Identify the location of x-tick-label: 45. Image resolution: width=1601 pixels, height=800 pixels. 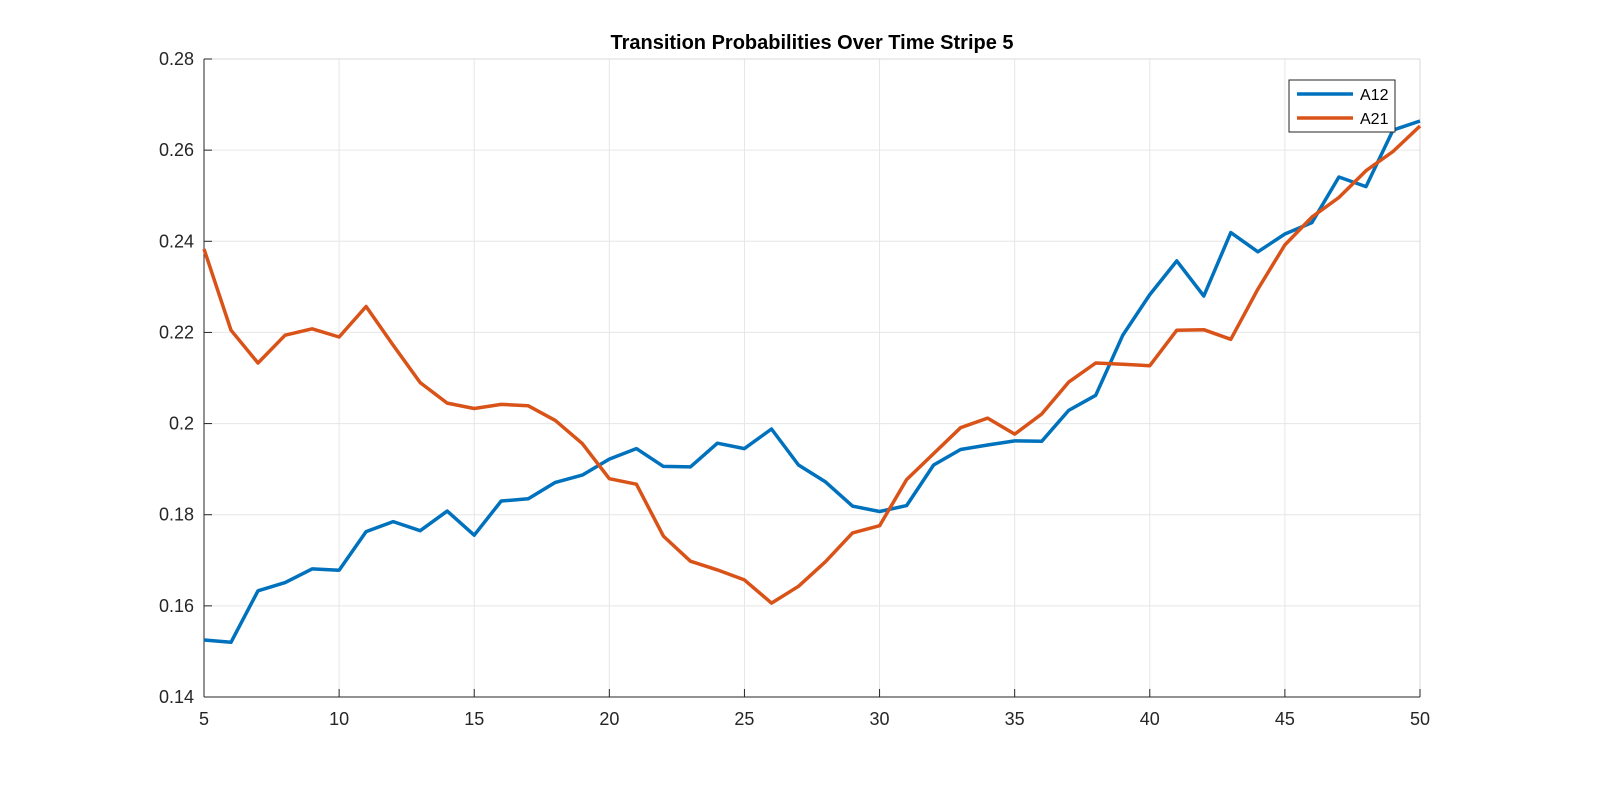
(1285, 719).